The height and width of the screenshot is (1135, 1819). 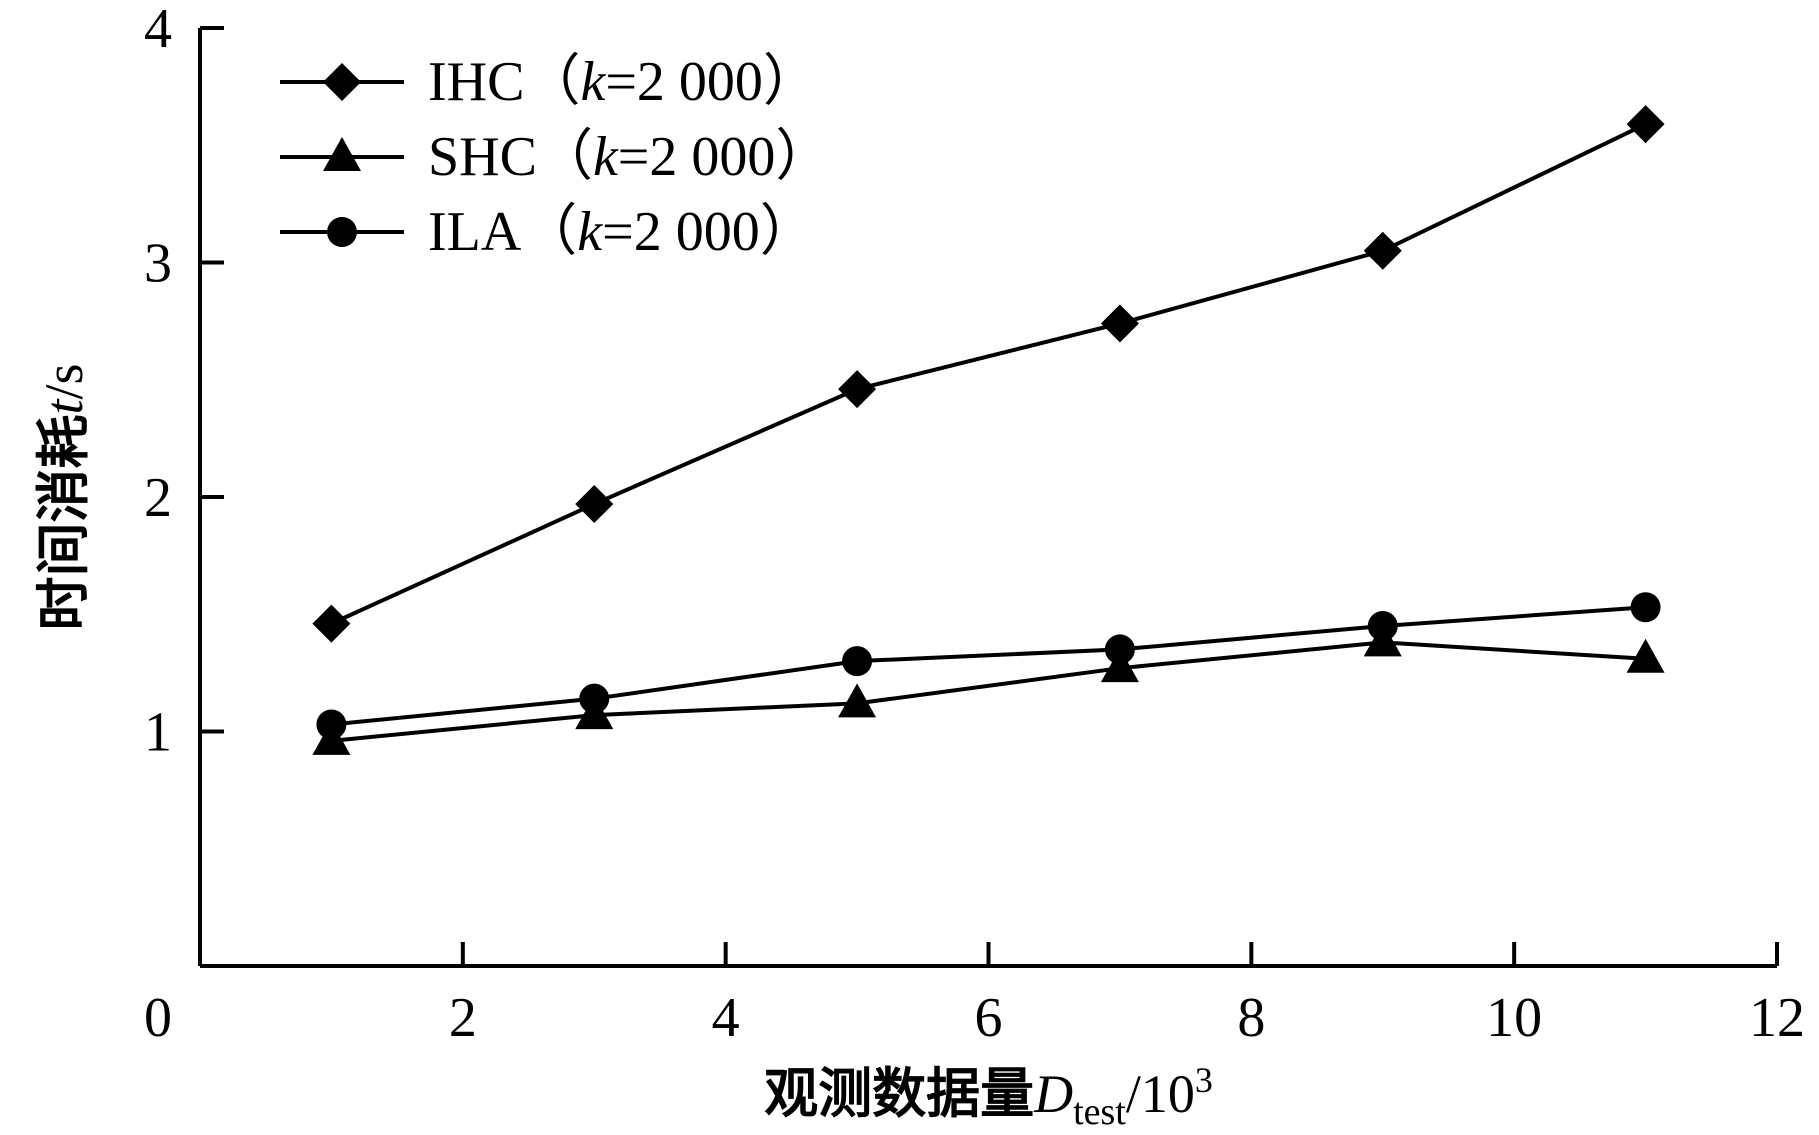 What do you see at coordinates (1251, 1018) in the screenshot?
I see `x-tick-label: 8` at bounding box center [1251, 1018].